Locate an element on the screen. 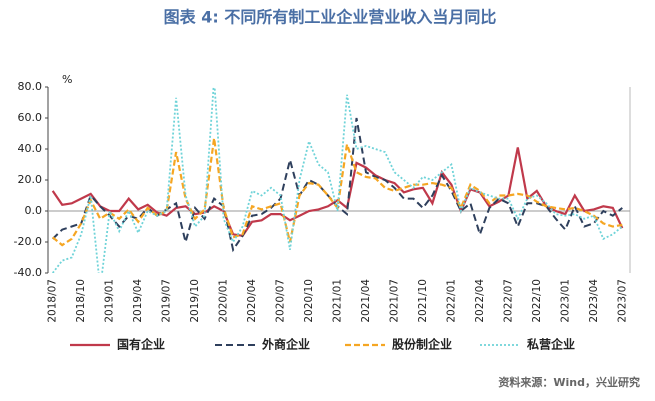 Image resolution: width=655 pixels, height=401 pixels. x-tick-label: 2021/04 is located at coordinates (366, 301).